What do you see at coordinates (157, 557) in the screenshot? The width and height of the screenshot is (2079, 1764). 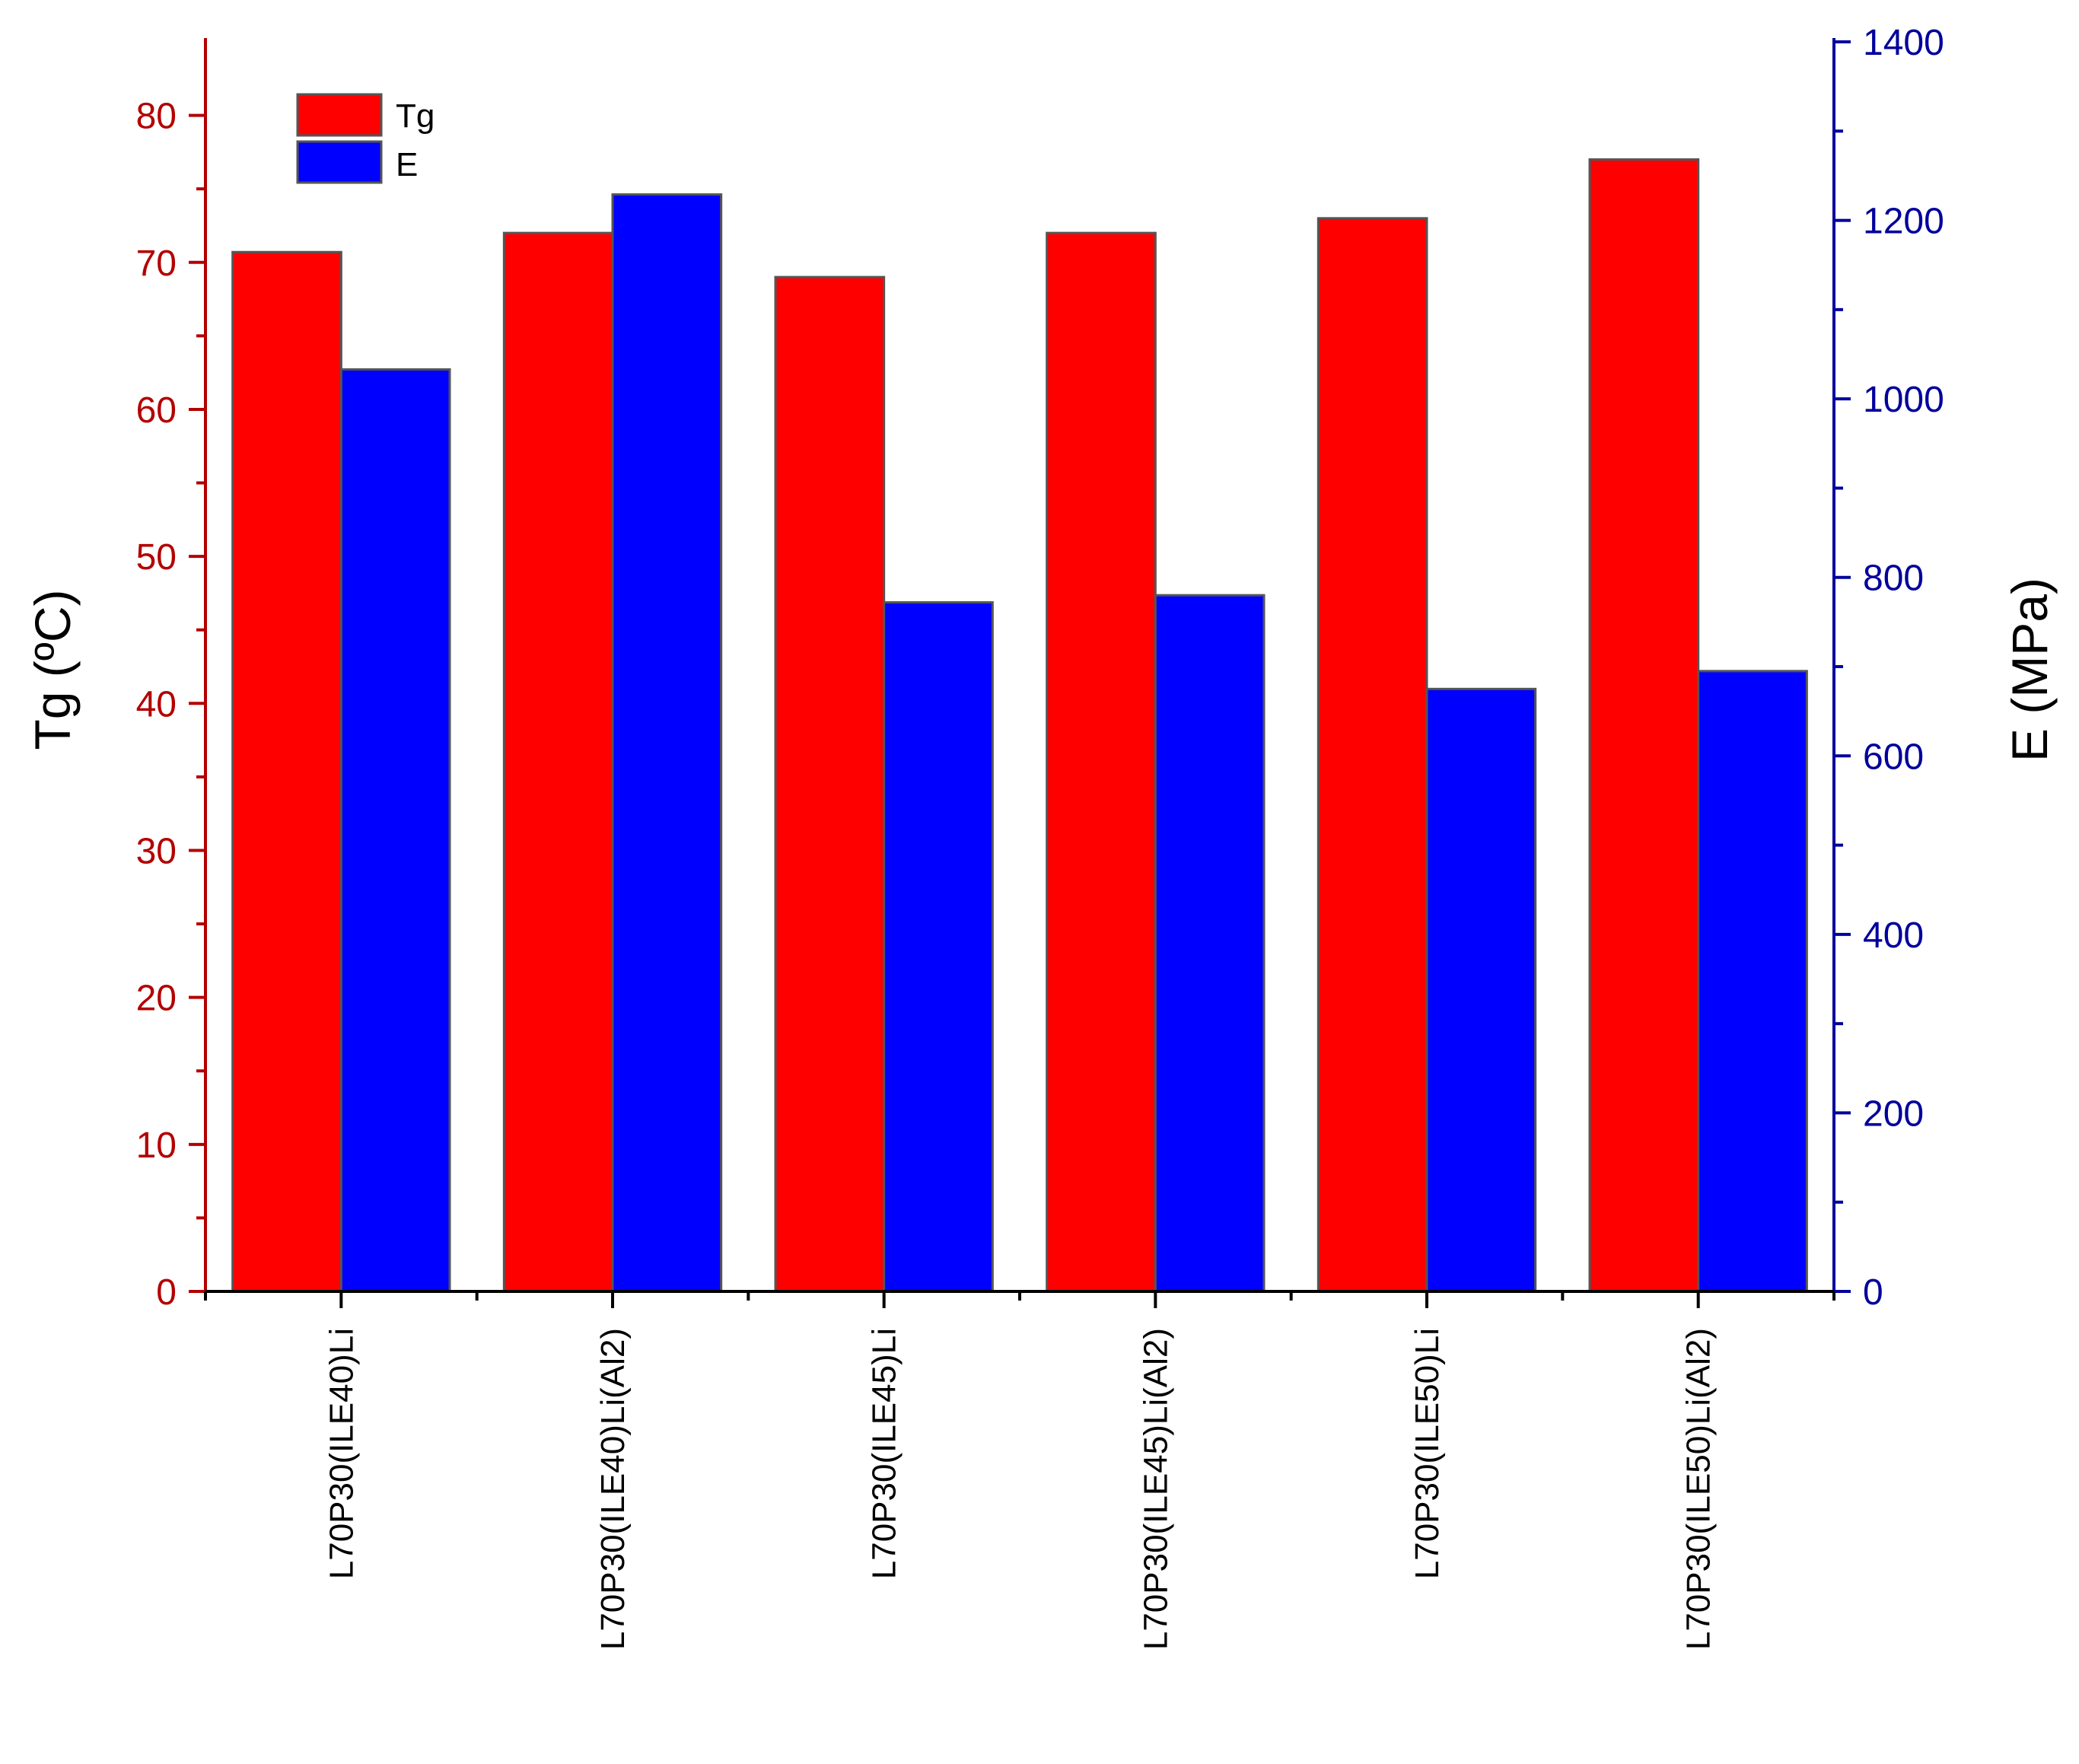 I see `left-tick-label: 50` at bounding box center [157, 557].